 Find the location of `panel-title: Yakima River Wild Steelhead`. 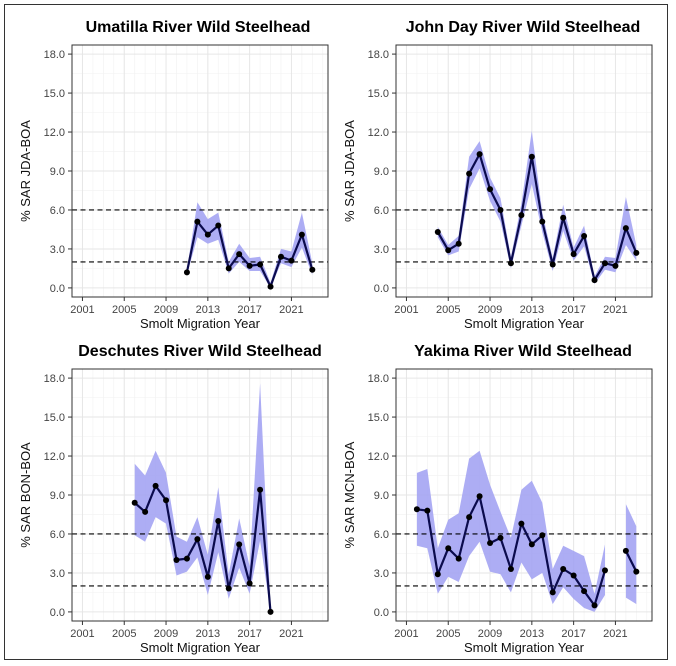

panel-title: Yakima River Wild Steelhead is located at coordinates (523, 351).